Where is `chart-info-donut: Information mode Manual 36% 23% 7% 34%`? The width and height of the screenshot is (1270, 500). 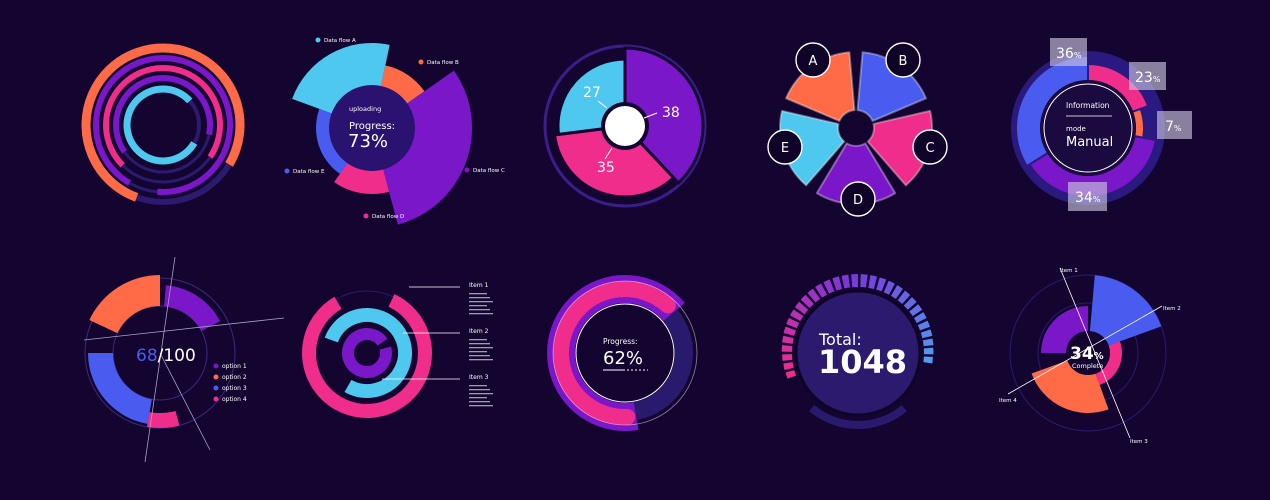
chart-info-donut: Information mode Manual 36% 23% 7% 34% is located at coordinates (1101, 124).